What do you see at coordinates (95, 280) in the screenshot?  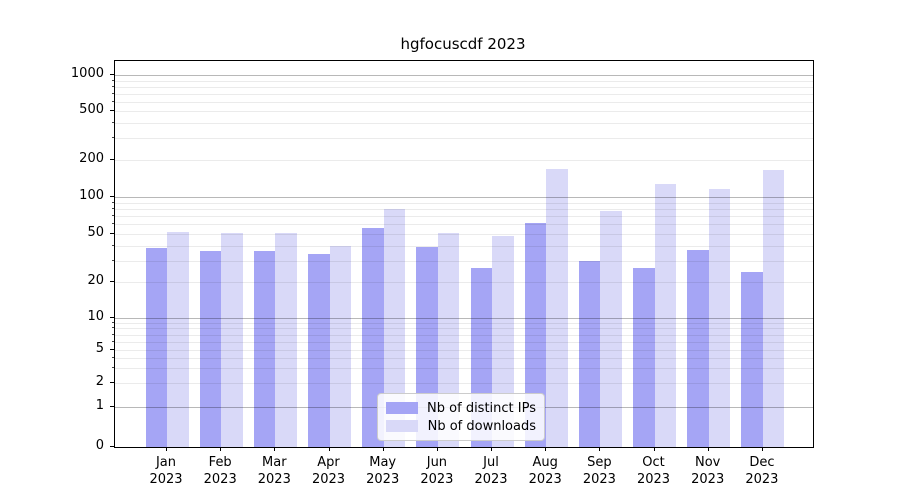 I see `y-axis-tick-label: 20` at bounding box center [95, 280].